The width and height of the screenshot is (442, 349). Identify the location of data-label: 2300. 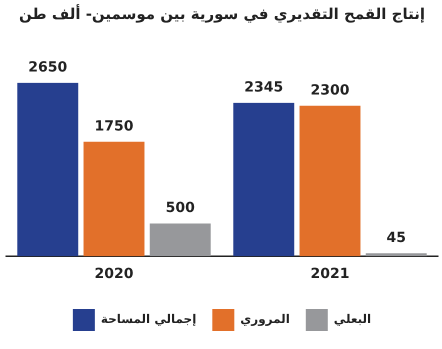
(330, 90).